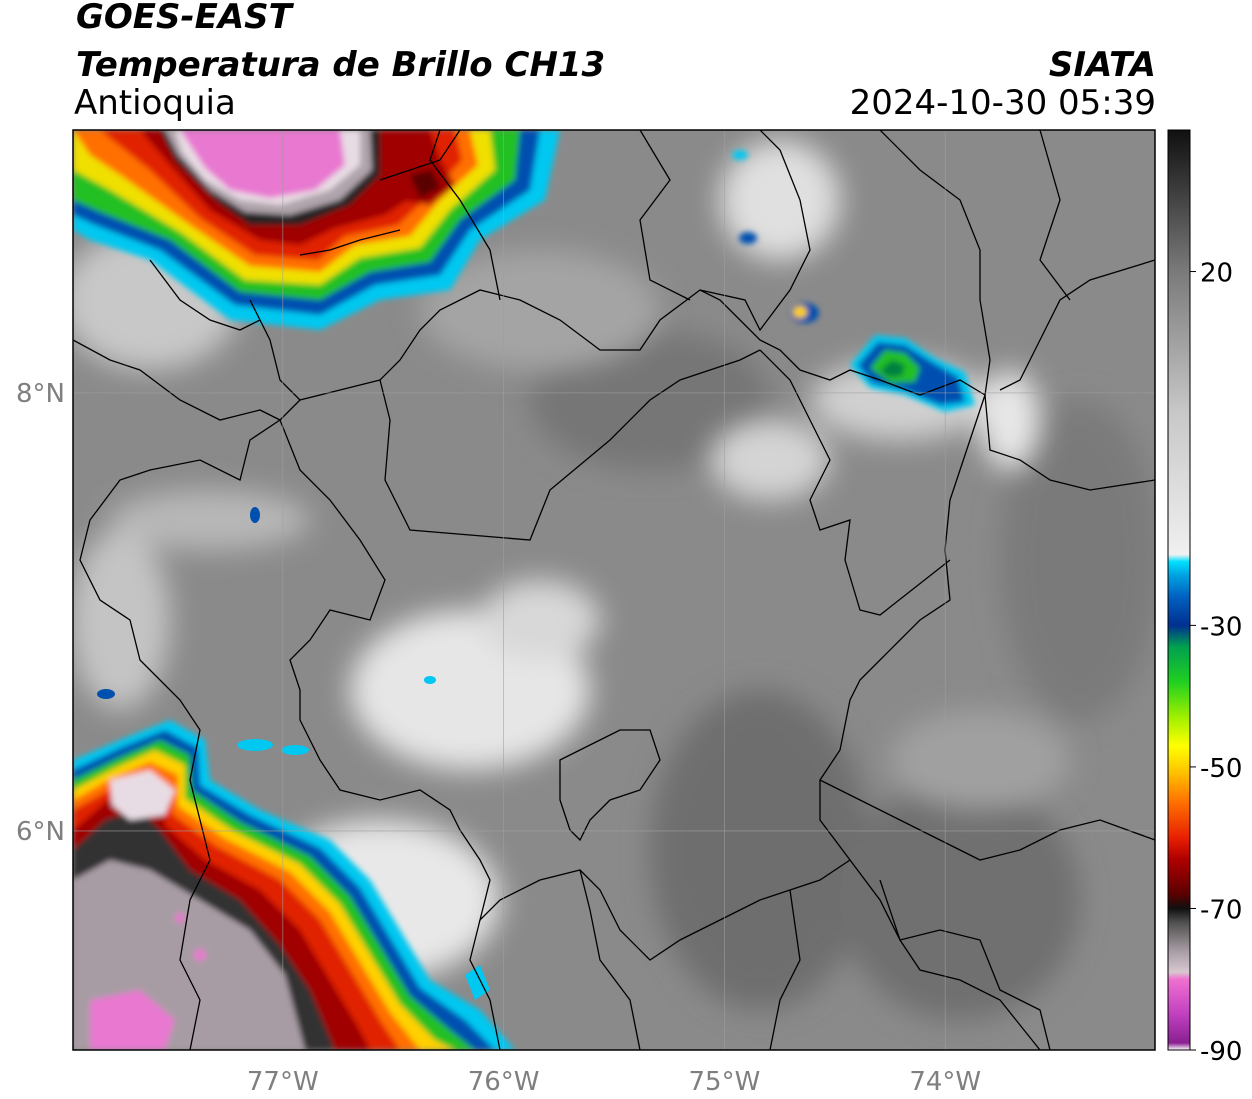 The height and width of the screenshot is (1099, 1252). Describe the element at coordinates (266, 631) in the screenshot. I see `small-cold-cells` at that location.